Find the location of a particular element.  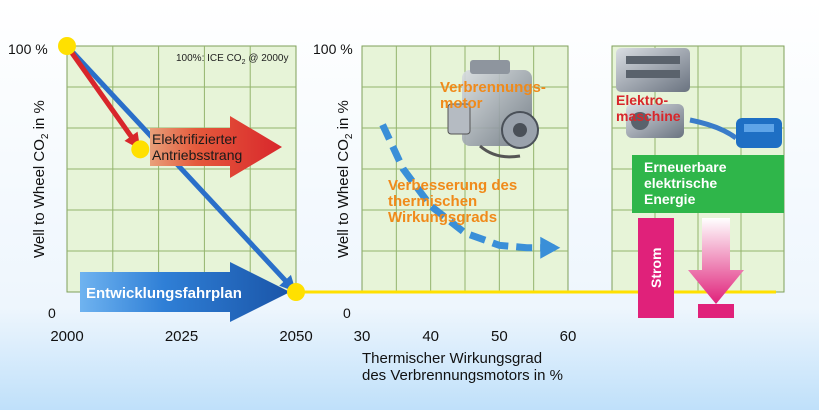

machine-label-line1: Elektro- is located at coordinates (642, 100).